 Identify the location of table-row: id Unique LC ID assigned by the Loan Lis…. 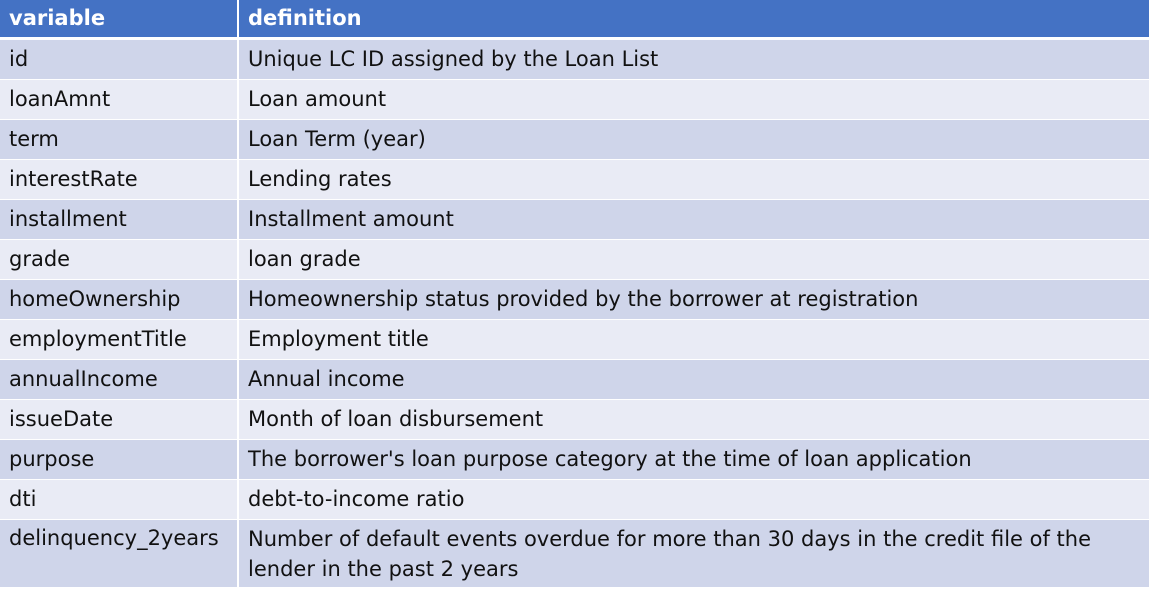
(574, 59).